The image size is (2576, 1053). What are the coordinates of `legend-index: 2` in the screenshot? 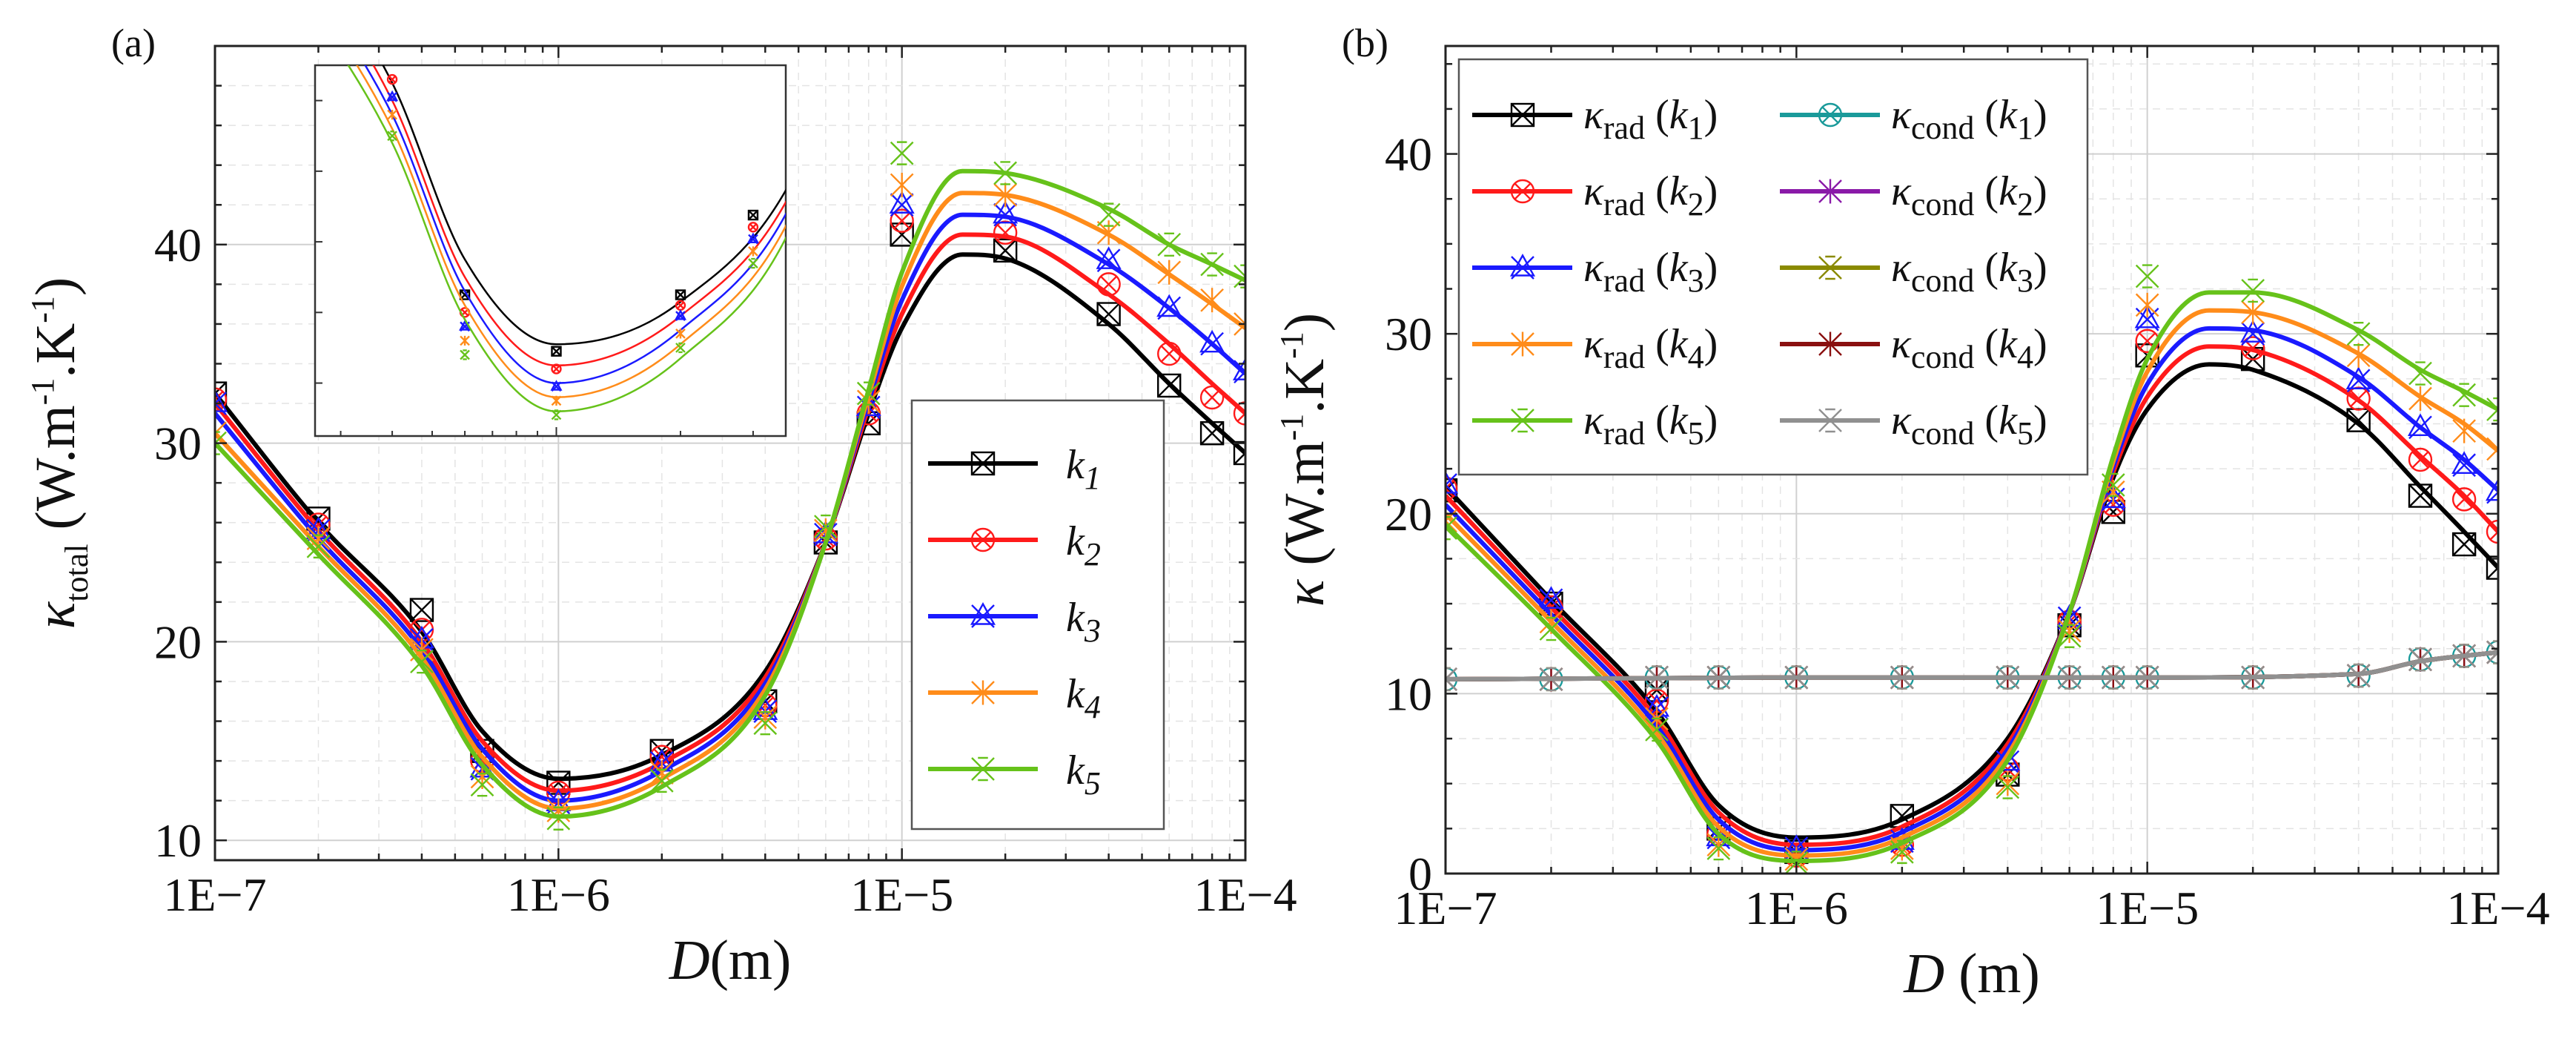 It's located at (2025, 204).